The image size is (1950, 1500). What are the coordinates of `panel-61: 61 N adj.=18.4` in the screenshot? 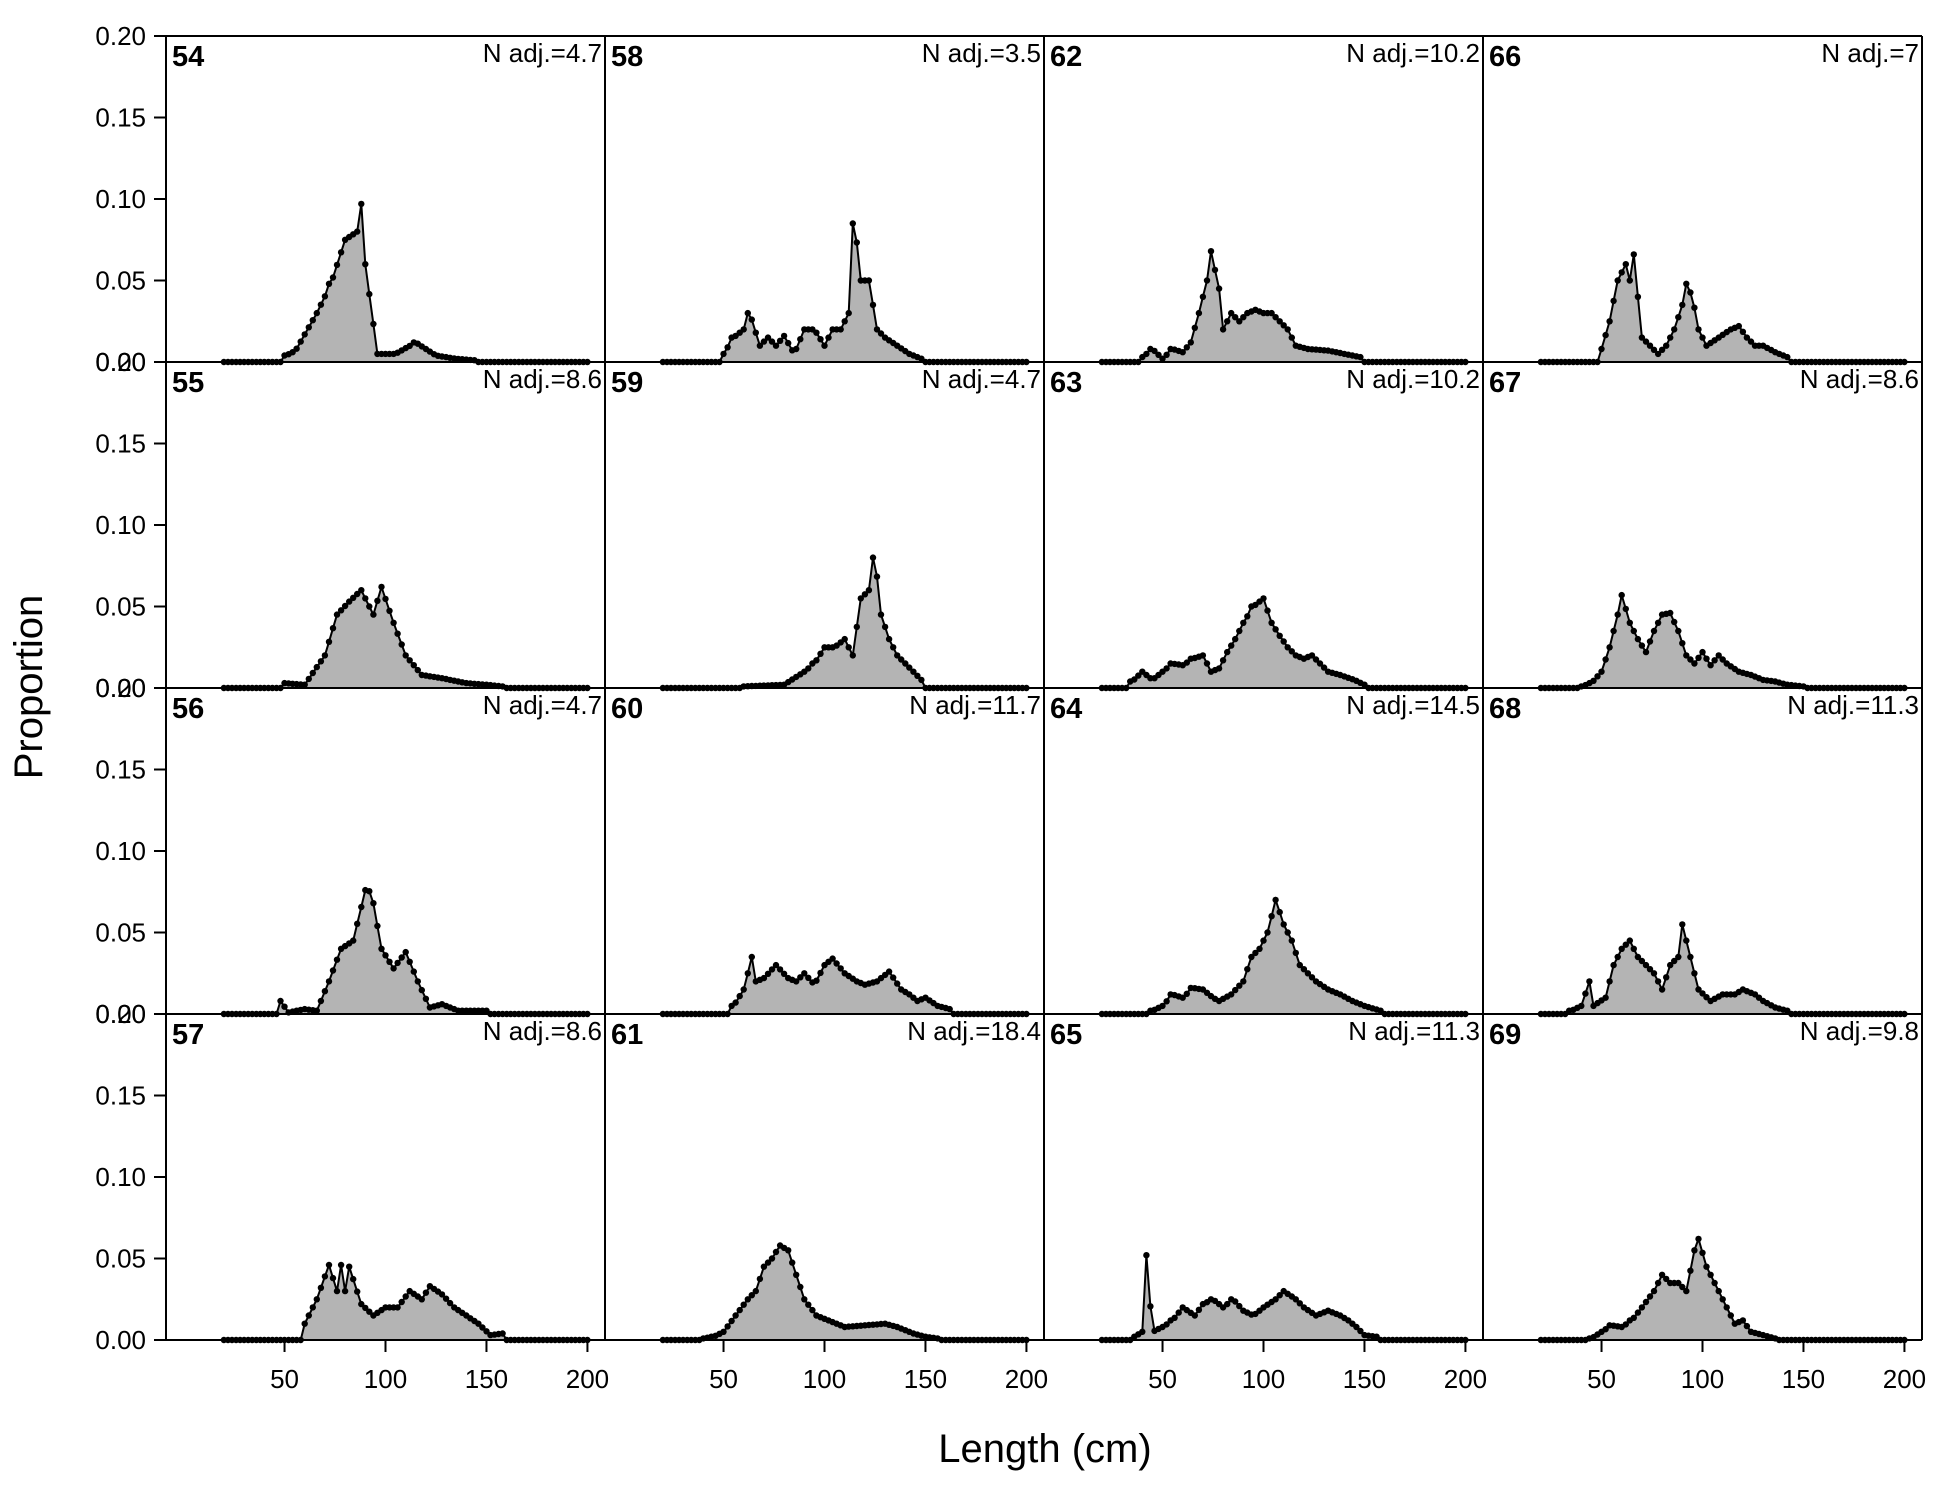 It's located at (826, 1180).